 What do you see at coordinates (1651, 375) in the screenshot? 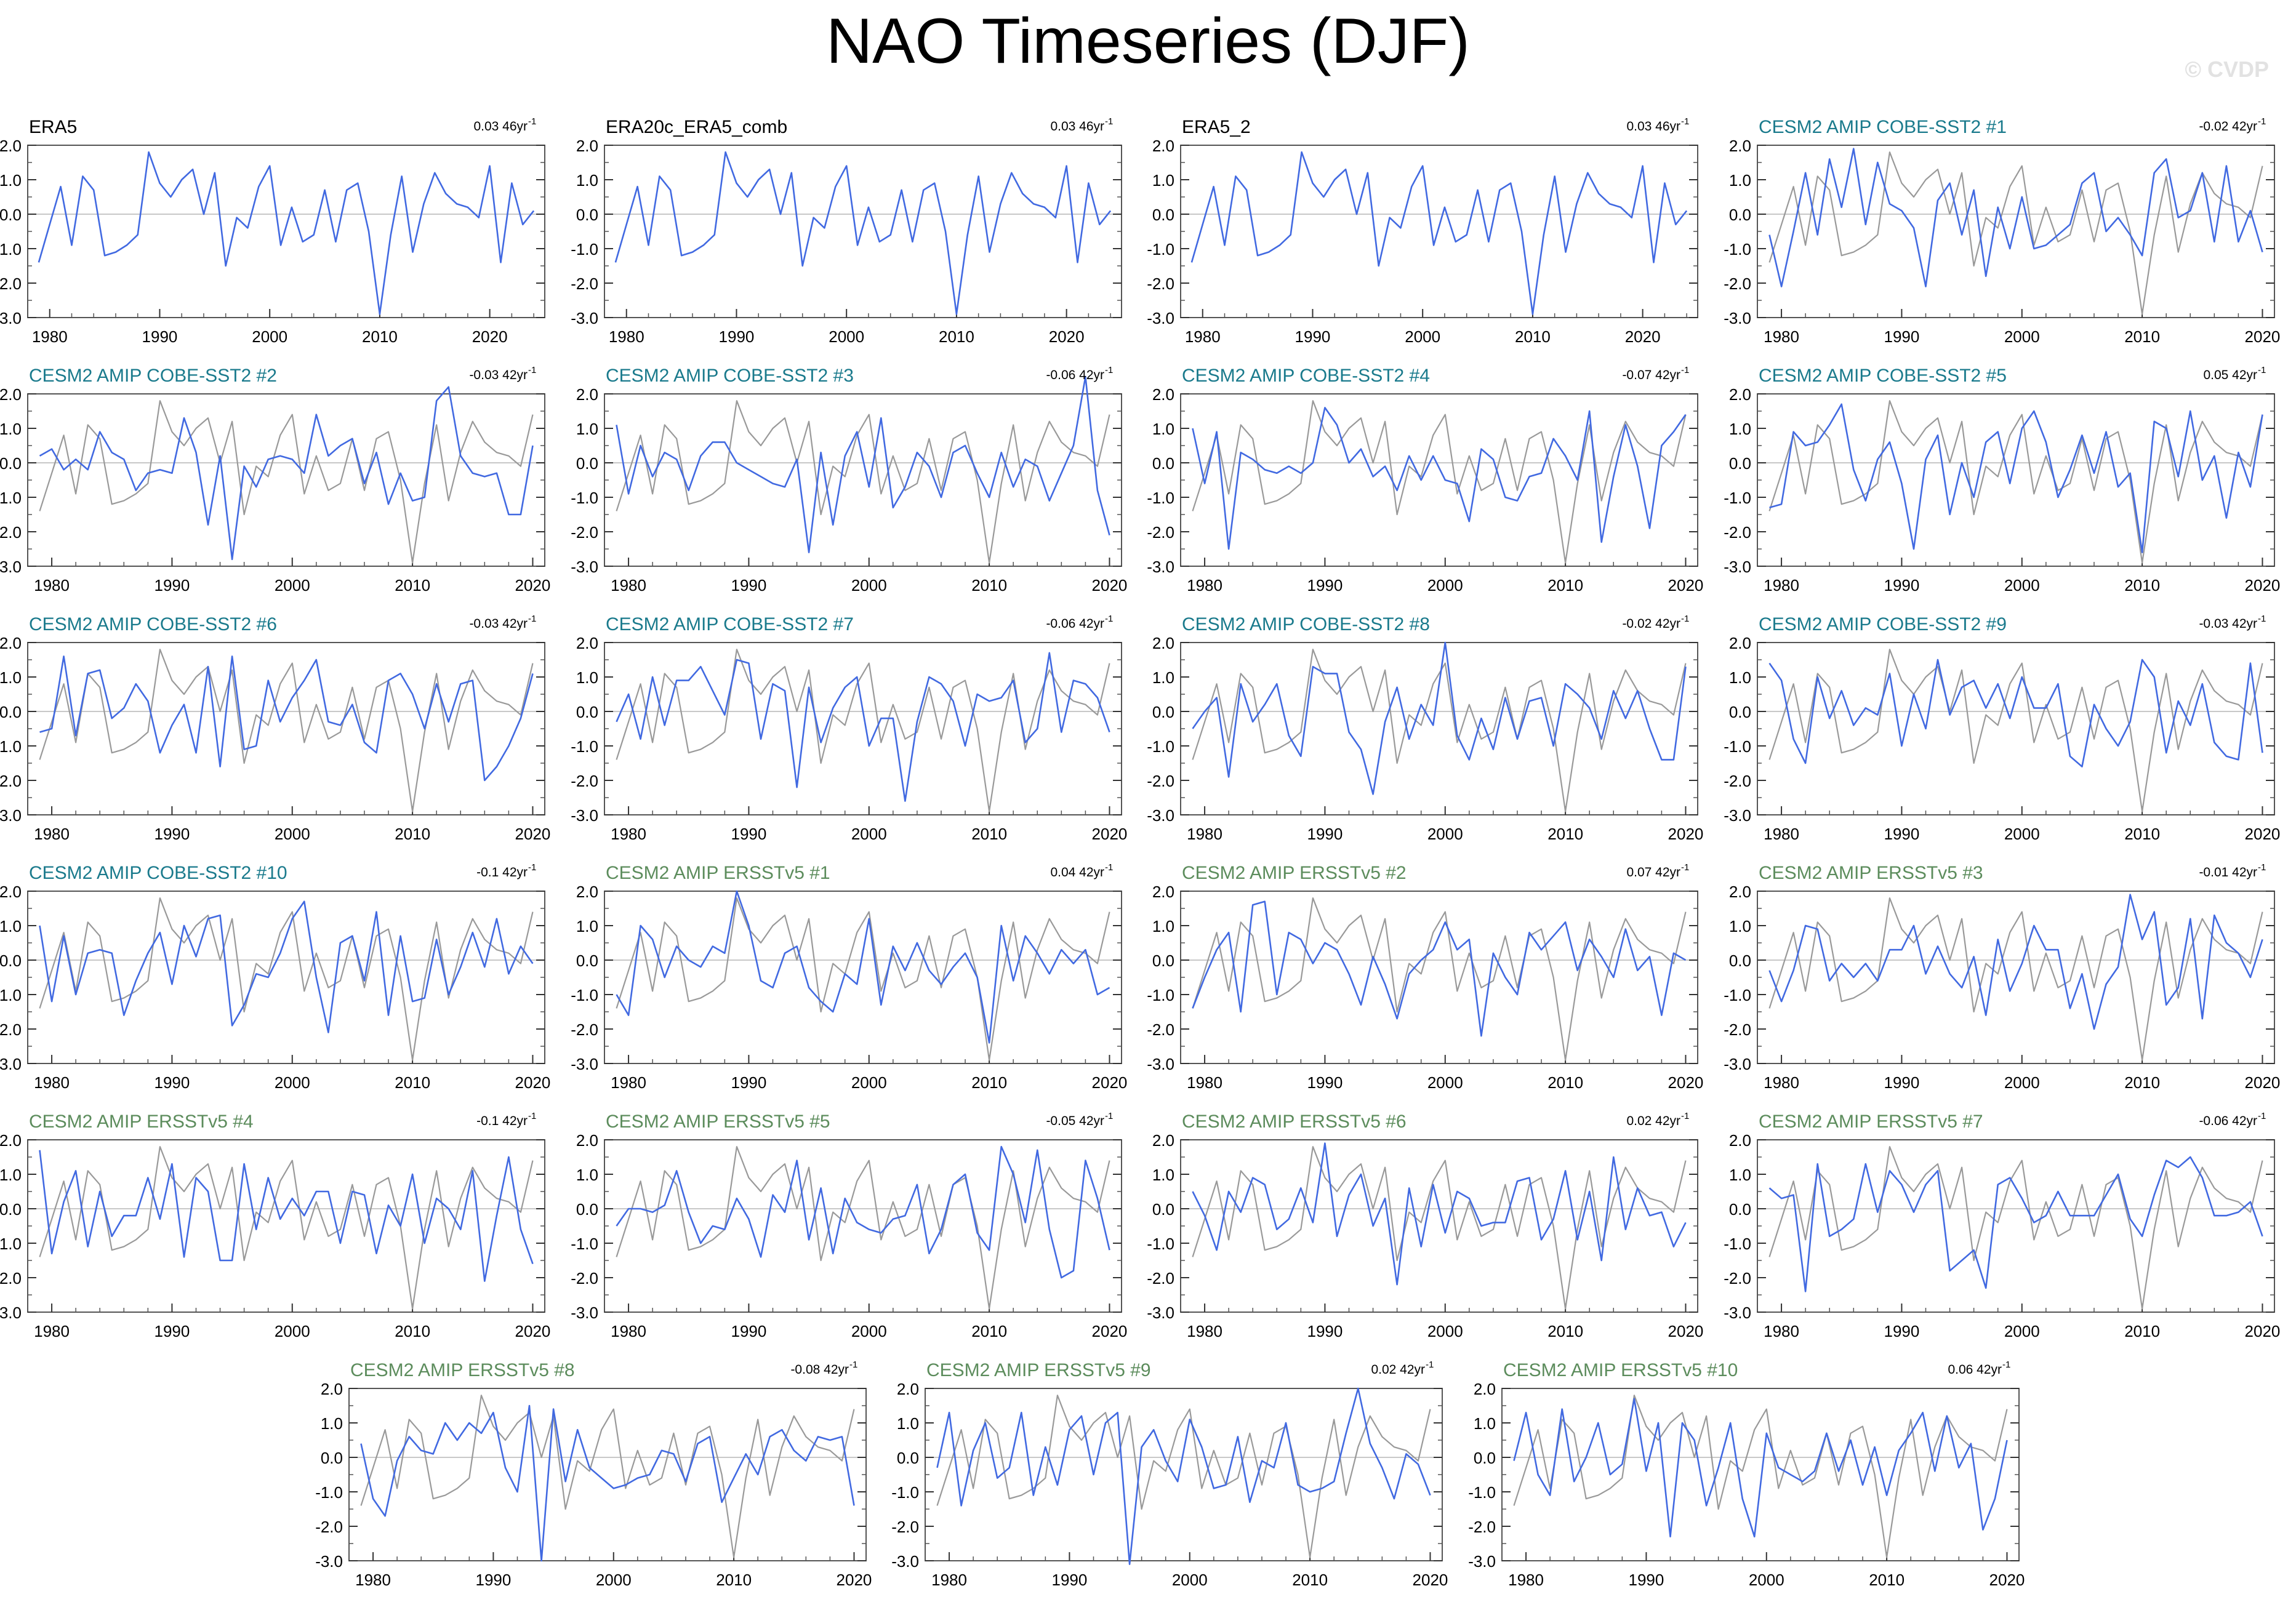
I see `trend-label: -0.07 42yr` at bounding box center [1651, 375].